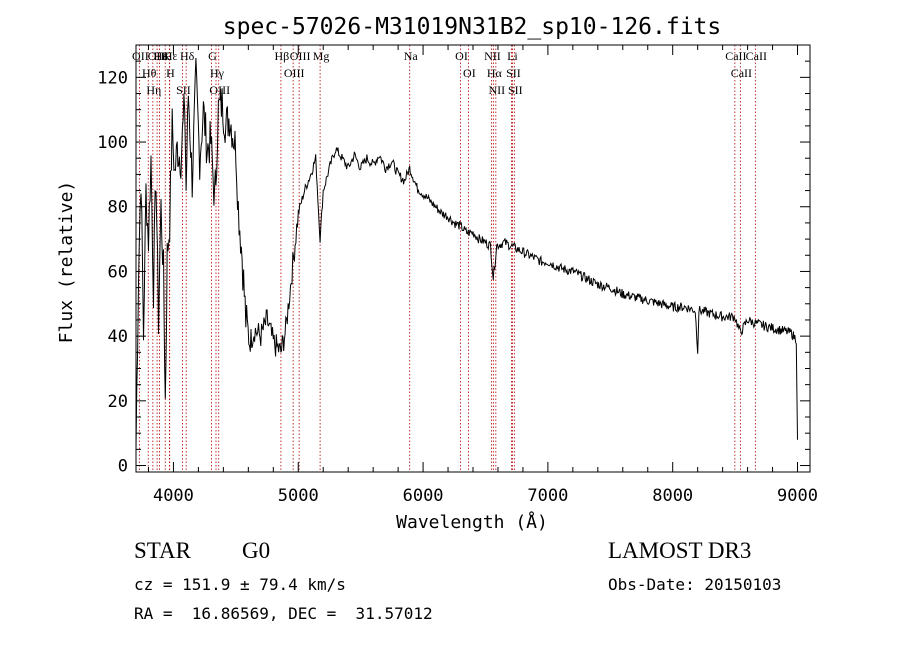 This screenshot has height=649, width=900. Describe the element at coordinates (212, 56) in the screenshot. I see `line-marker-label: G` at that location.